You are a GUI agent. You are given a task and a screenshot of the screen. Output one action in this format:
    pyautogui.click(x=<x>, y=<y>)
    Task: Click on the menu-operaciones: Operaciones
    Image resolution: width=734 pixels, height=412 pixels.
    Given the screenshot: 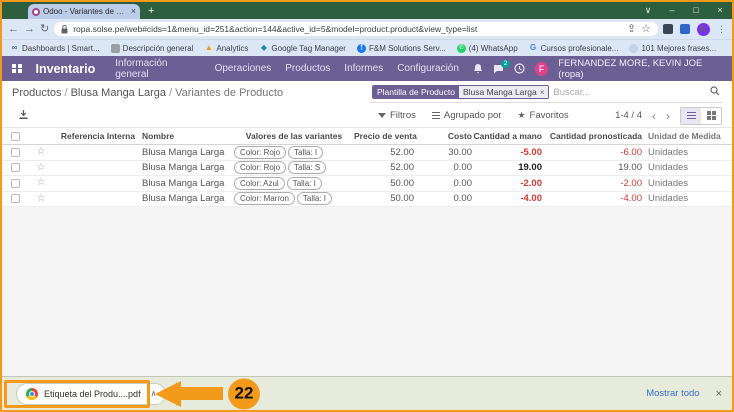 What is the action you would take?
    pyautogui.click(x=243, y=68)
    